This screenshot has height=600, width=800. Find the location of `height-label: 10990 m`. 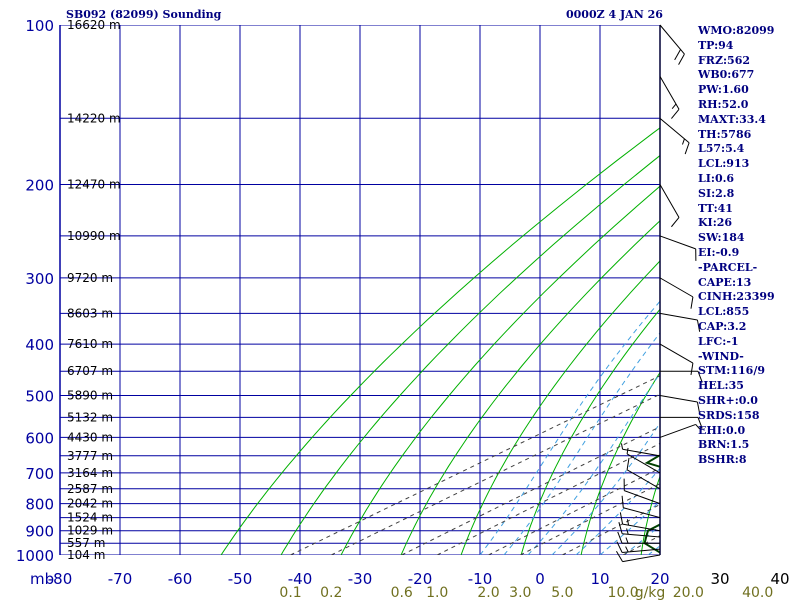

height-label: 10990 m is located at coordinates (94, 236).